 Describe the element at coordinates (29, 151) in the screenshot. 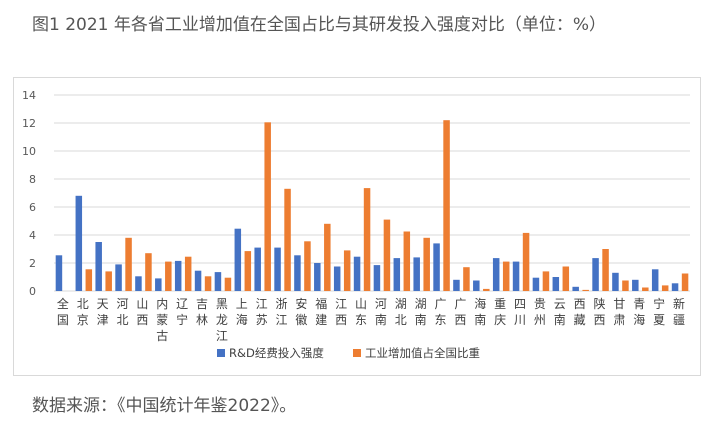

I see `y-tick-label: 10` at that location.